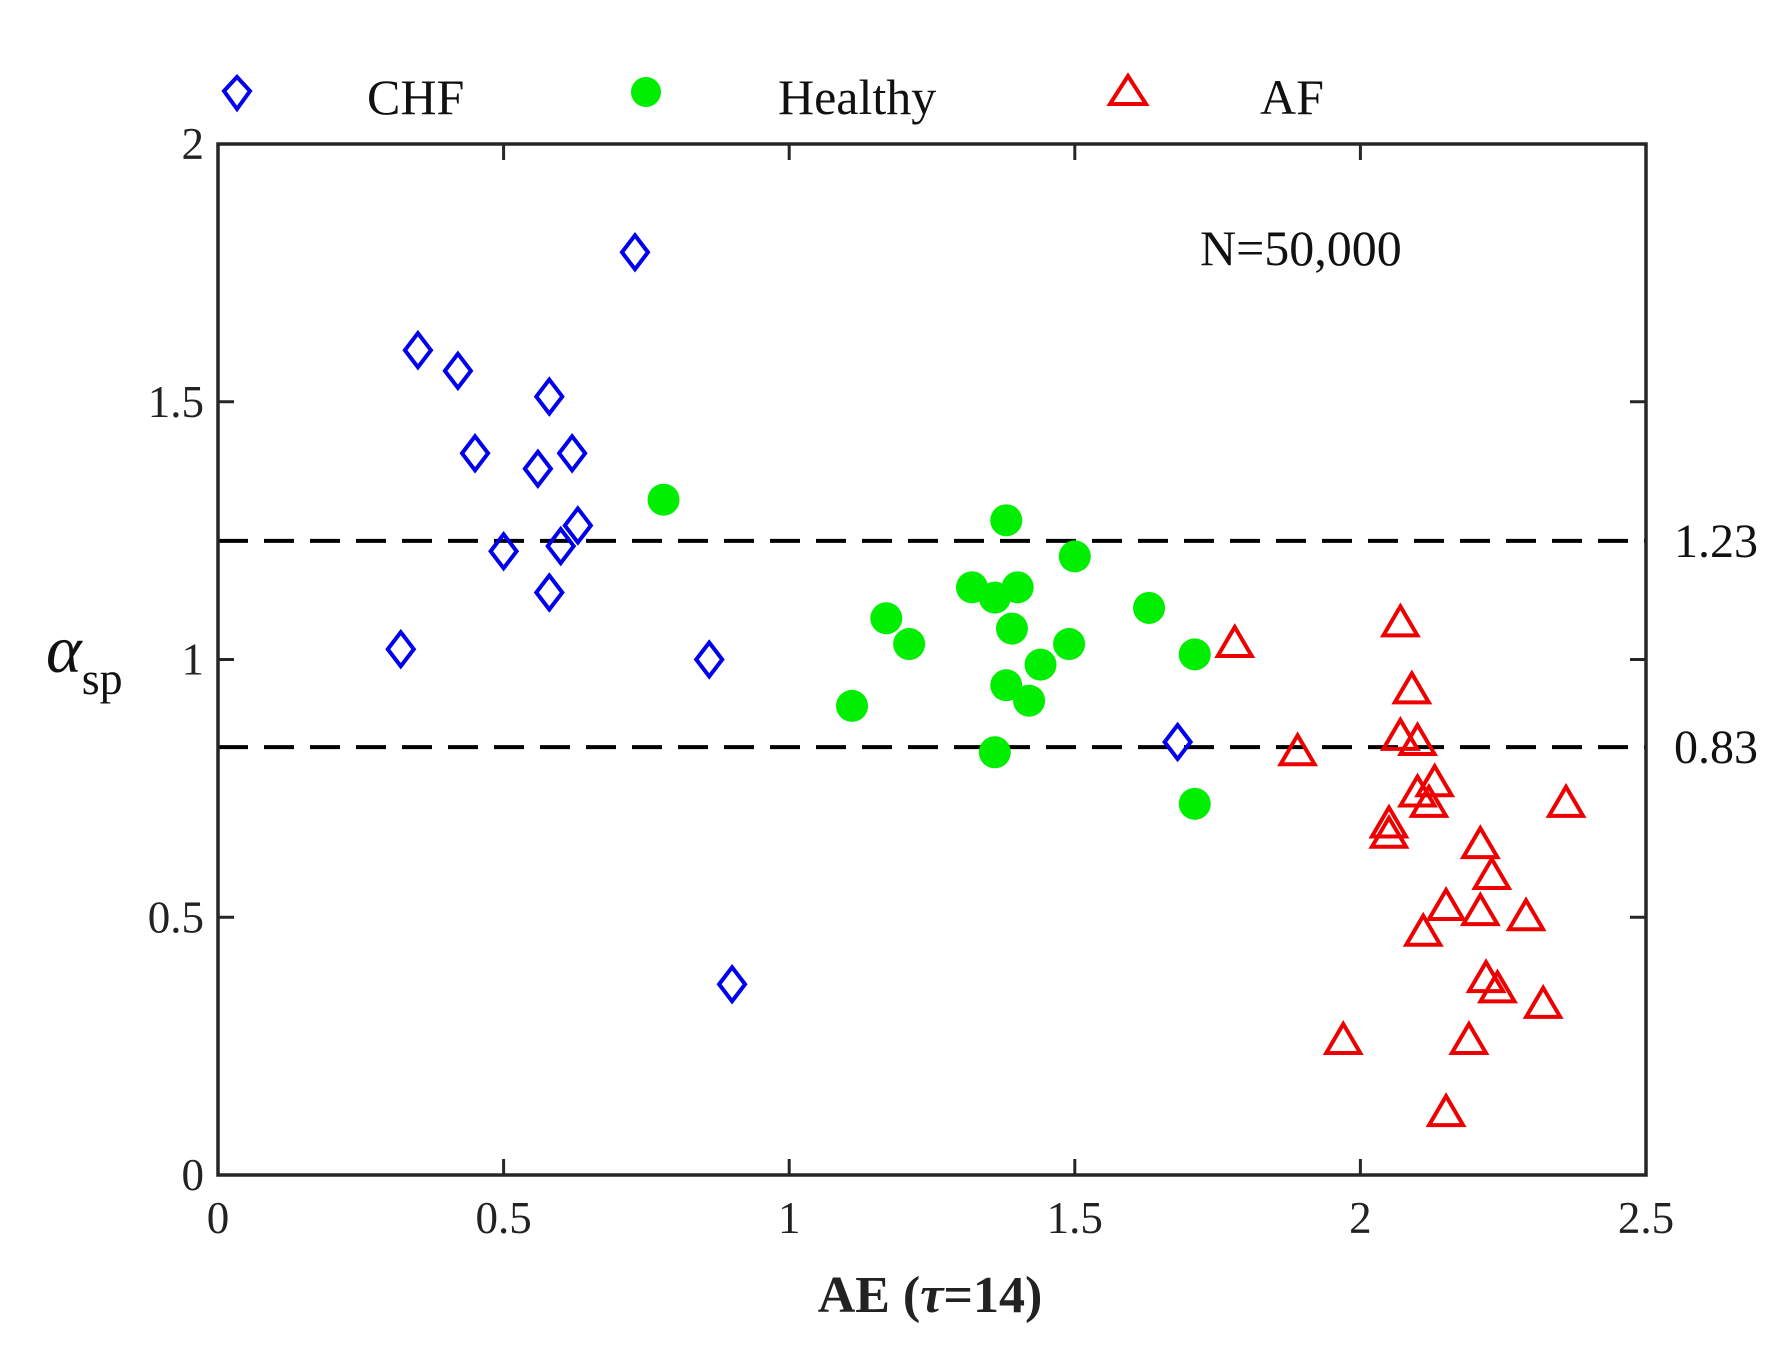 This screenshot has height=1346, width=1789. What do you see at coordinates (193, 660) in the screenshot?
I see `y-tick-label: 1` at bounding box center [193, 660].